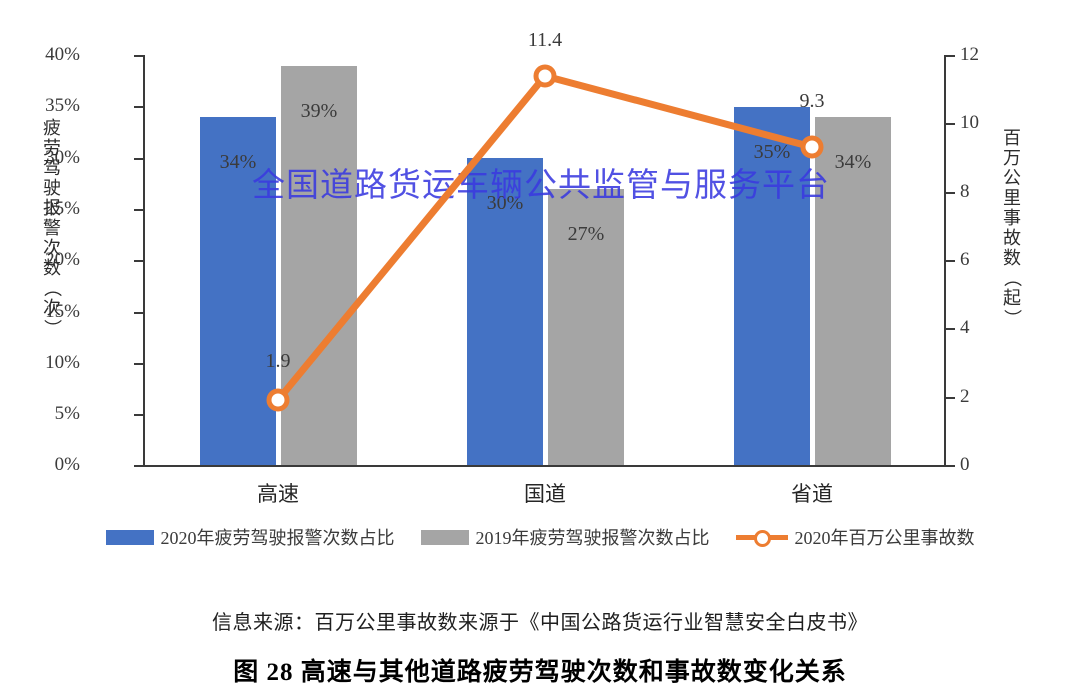  Describe the element at coordinates (62, 208) in the screenshot. I see `y-axis-left-tick-label: 25%` at that location.